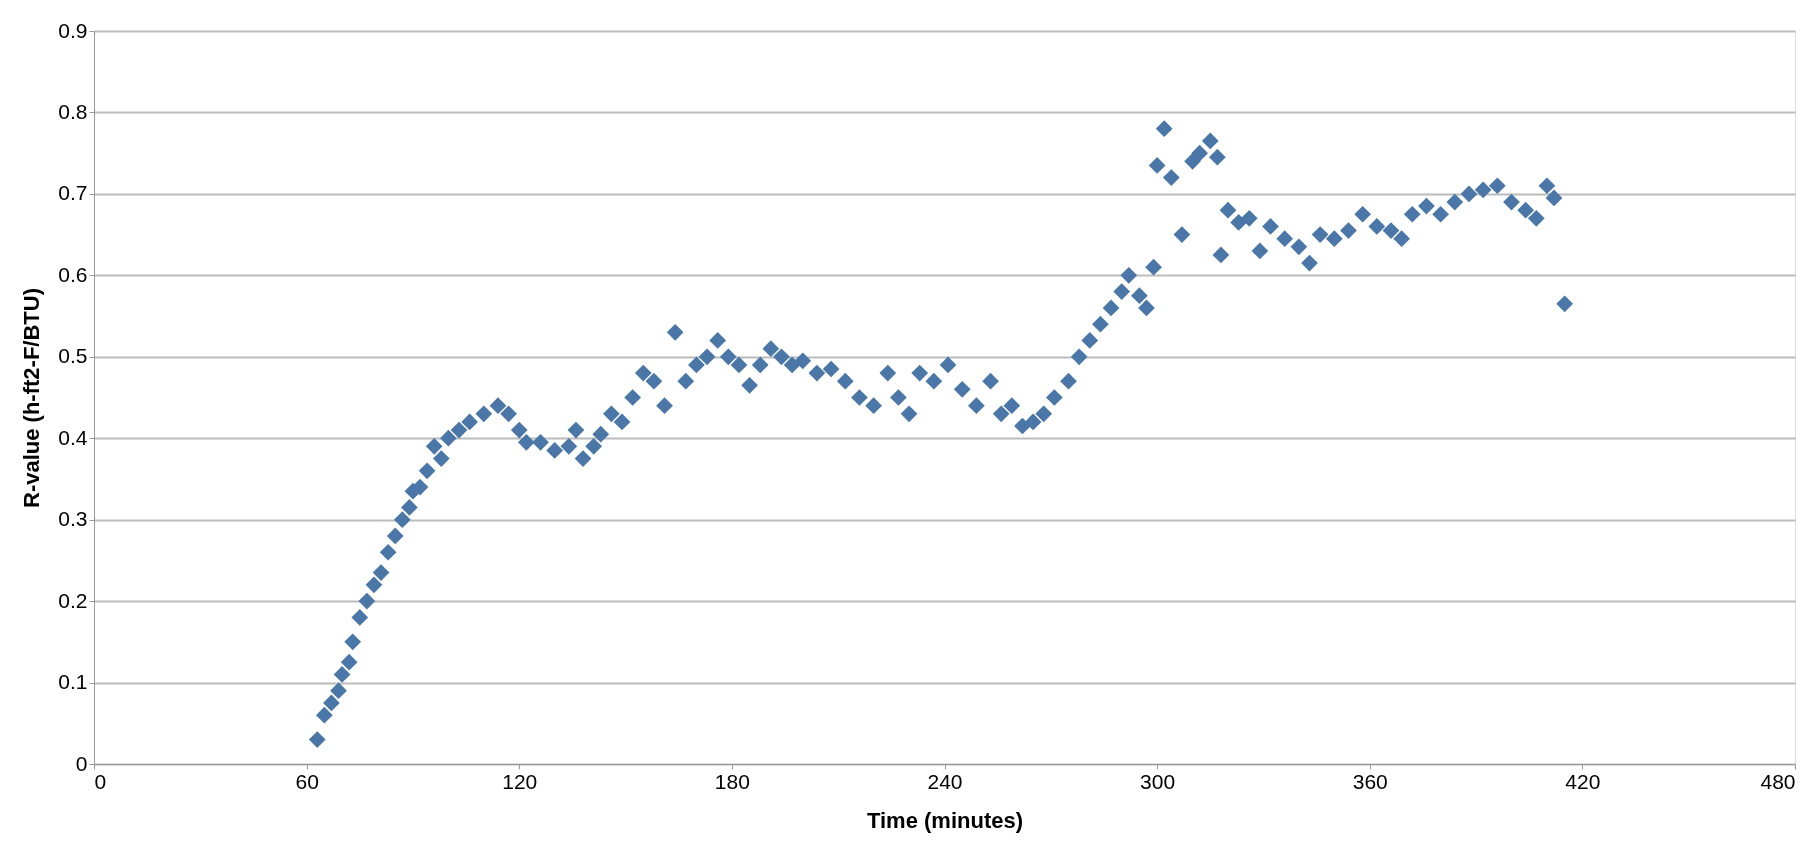  Describe the element at coordinates (73, 111) in the screenshot. I see `y-tick-label: 0.8` at that location.